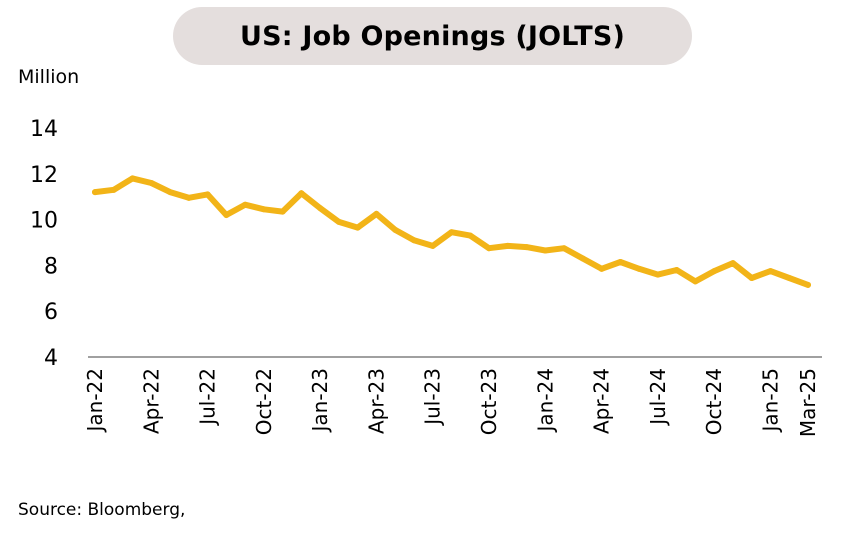  Describe the element at coordinates (44, 175) in the screenshot. I see `y-tick-label: 12` at that location.